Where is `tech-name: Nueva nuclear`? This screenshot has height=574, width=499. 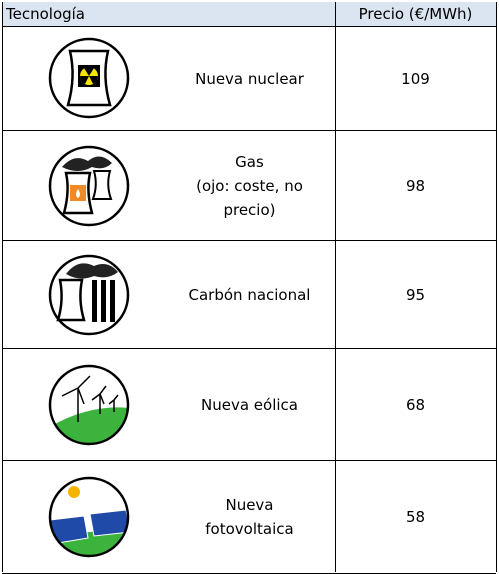 tech-name: Nueva nuclear is located at coordinates (249, 79).